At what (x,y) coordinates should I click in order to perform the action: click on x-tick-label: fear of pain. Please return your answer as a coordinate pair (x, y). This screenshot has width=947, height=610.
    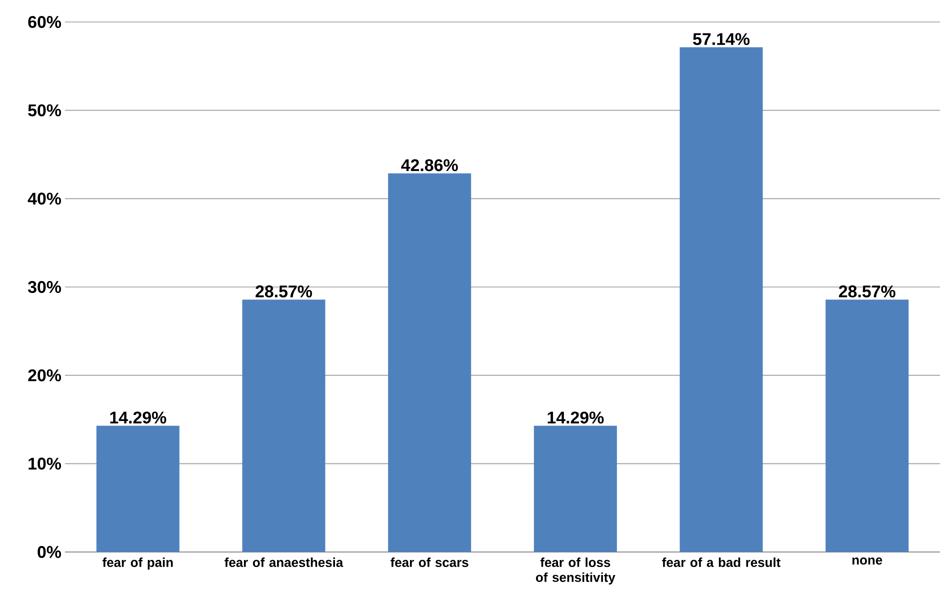
    Looking at the image, I should click on (137, 564).